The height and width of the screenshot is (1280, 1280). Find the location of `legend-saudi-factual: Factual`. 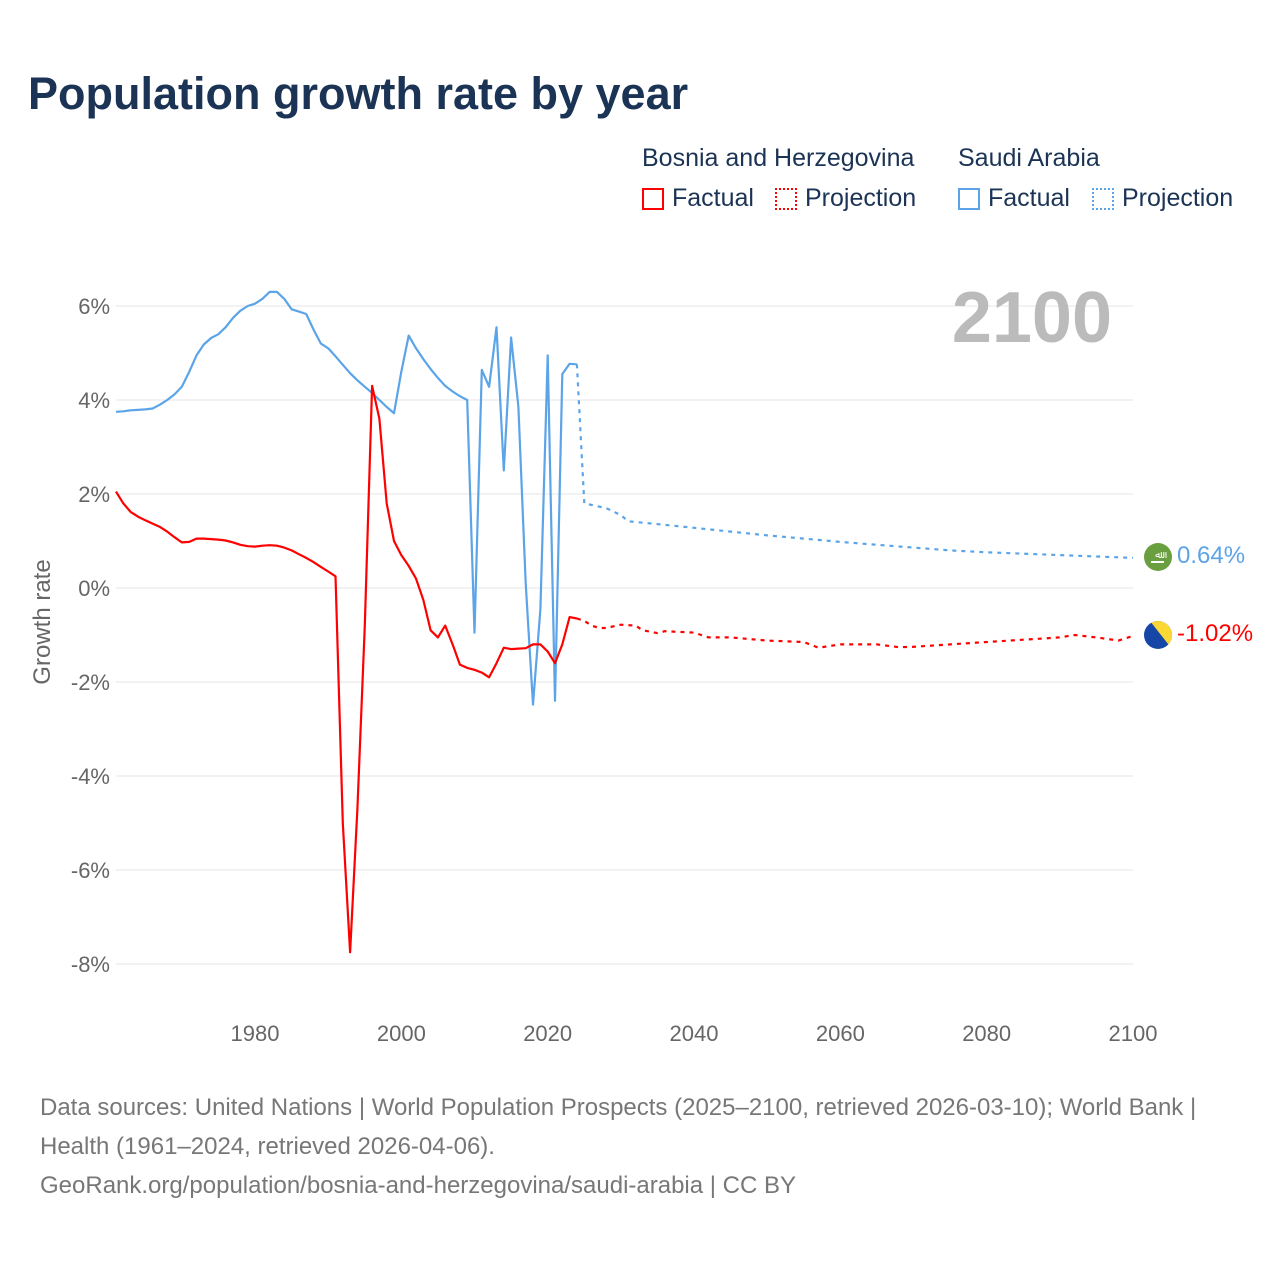

legend-saudi-factual: Factual is located at coordinates (1014, 198).